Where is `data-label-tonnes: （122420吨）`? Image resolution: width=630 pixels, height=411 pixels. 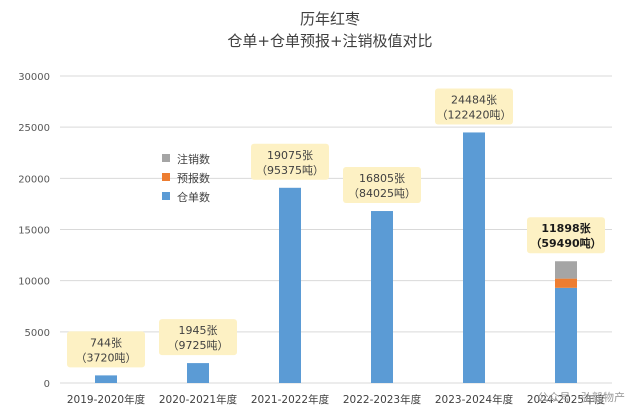 data-label-tonnes: （122420吨） is located at coordinates (474, 114).